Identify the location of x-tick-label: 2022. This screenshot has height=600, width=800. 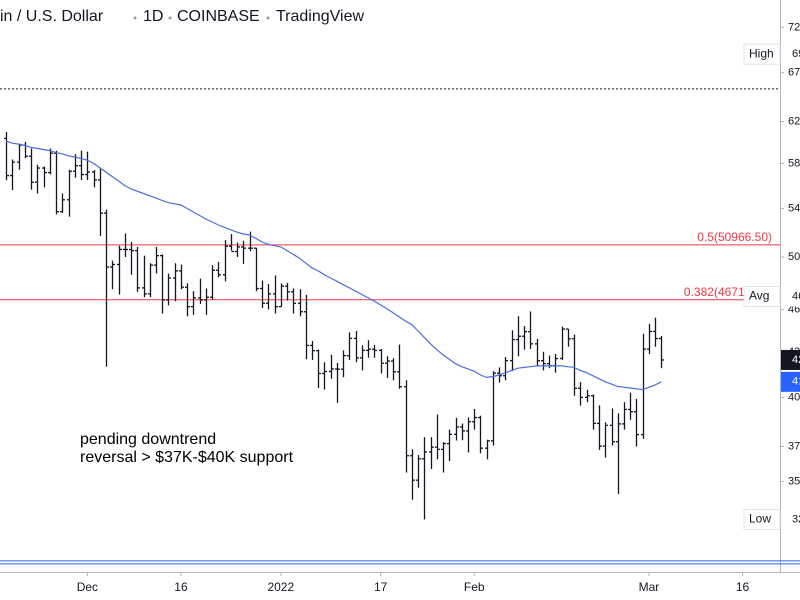
(280, 587).